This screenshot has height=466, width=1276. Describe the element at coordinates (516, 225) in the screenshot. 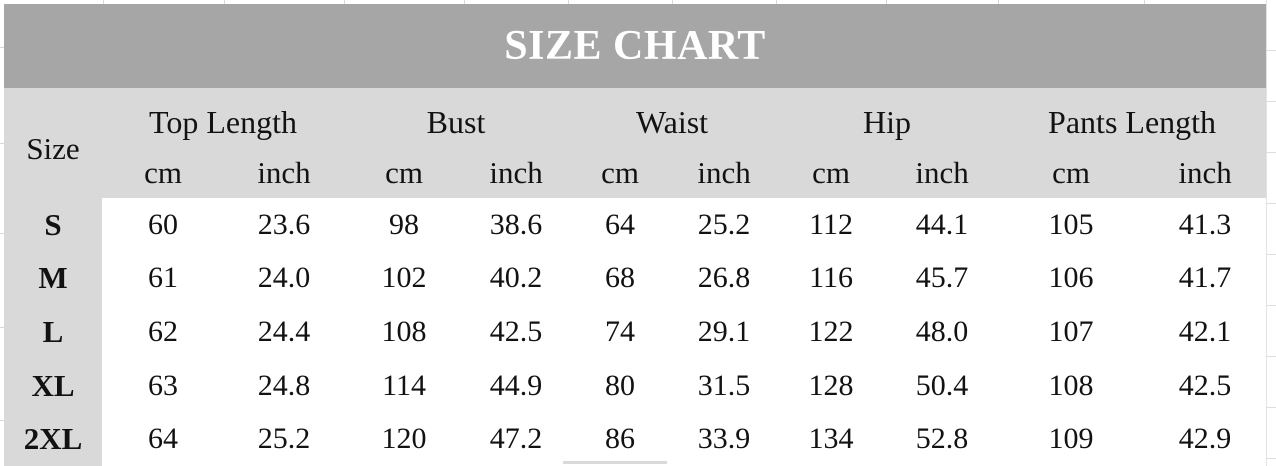

I see `measurement-cell: 38.6` at that location.